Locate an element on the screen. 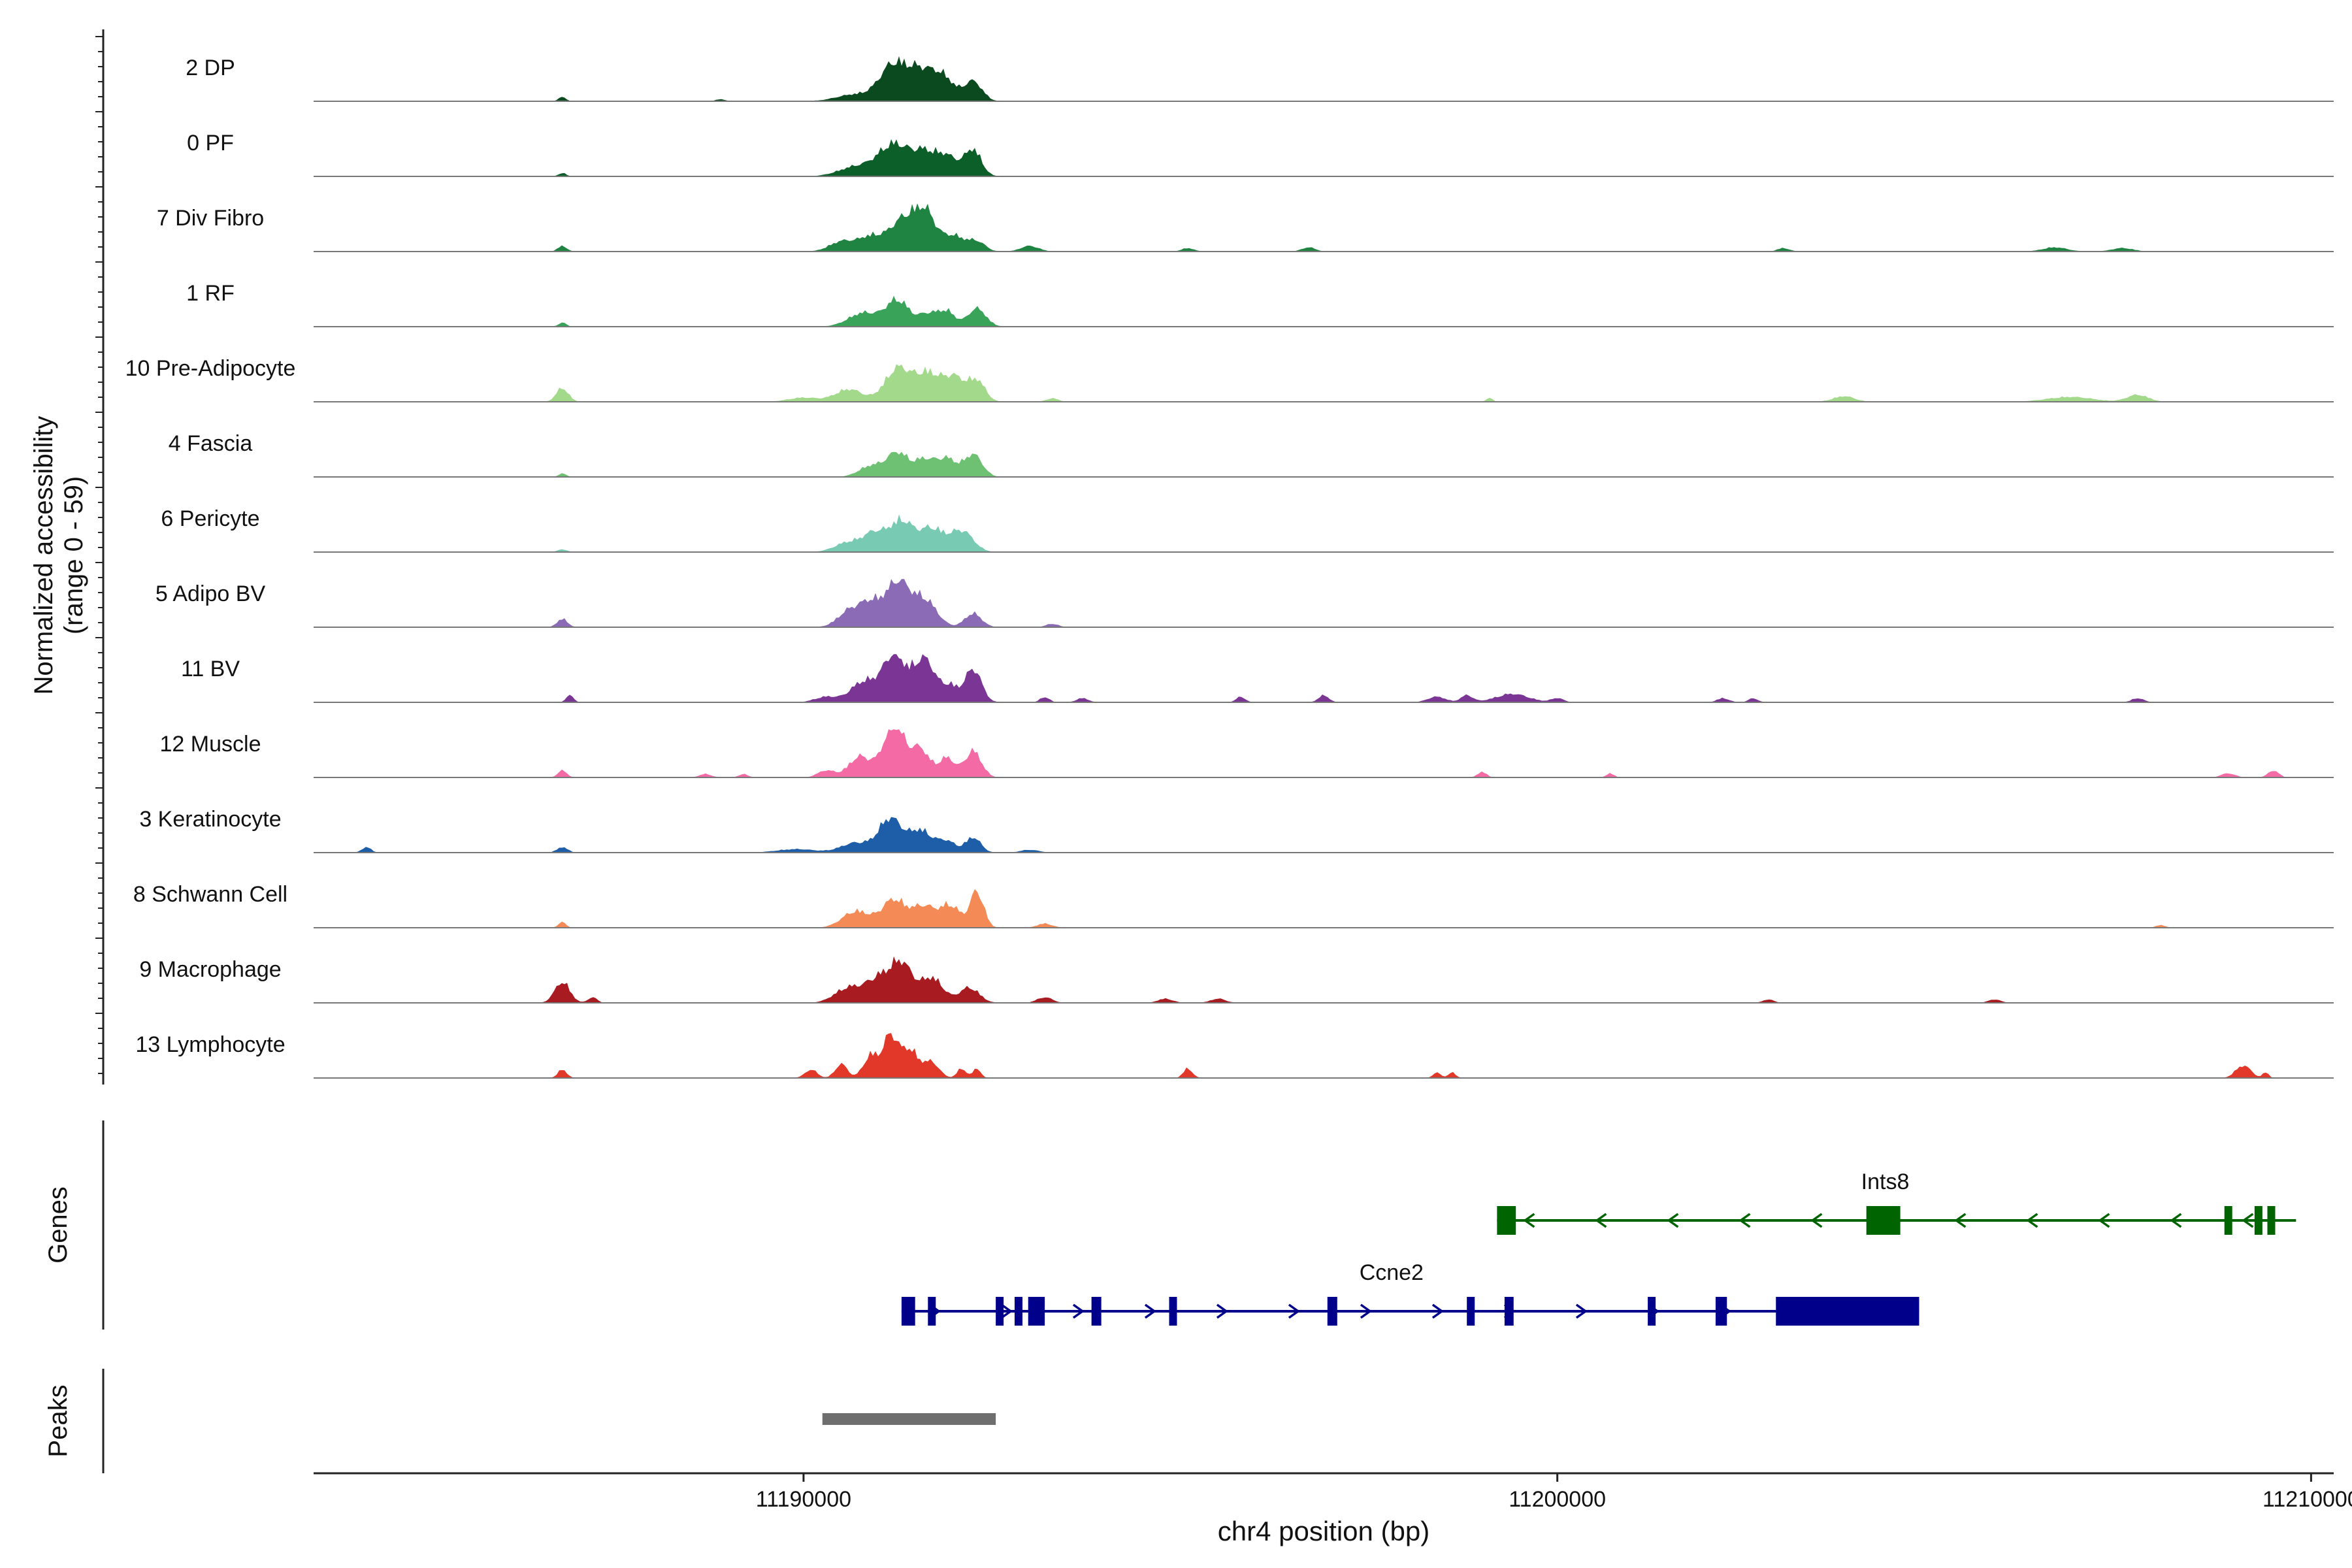  track: 4 Fascia is located at coordinates (1251, 454).